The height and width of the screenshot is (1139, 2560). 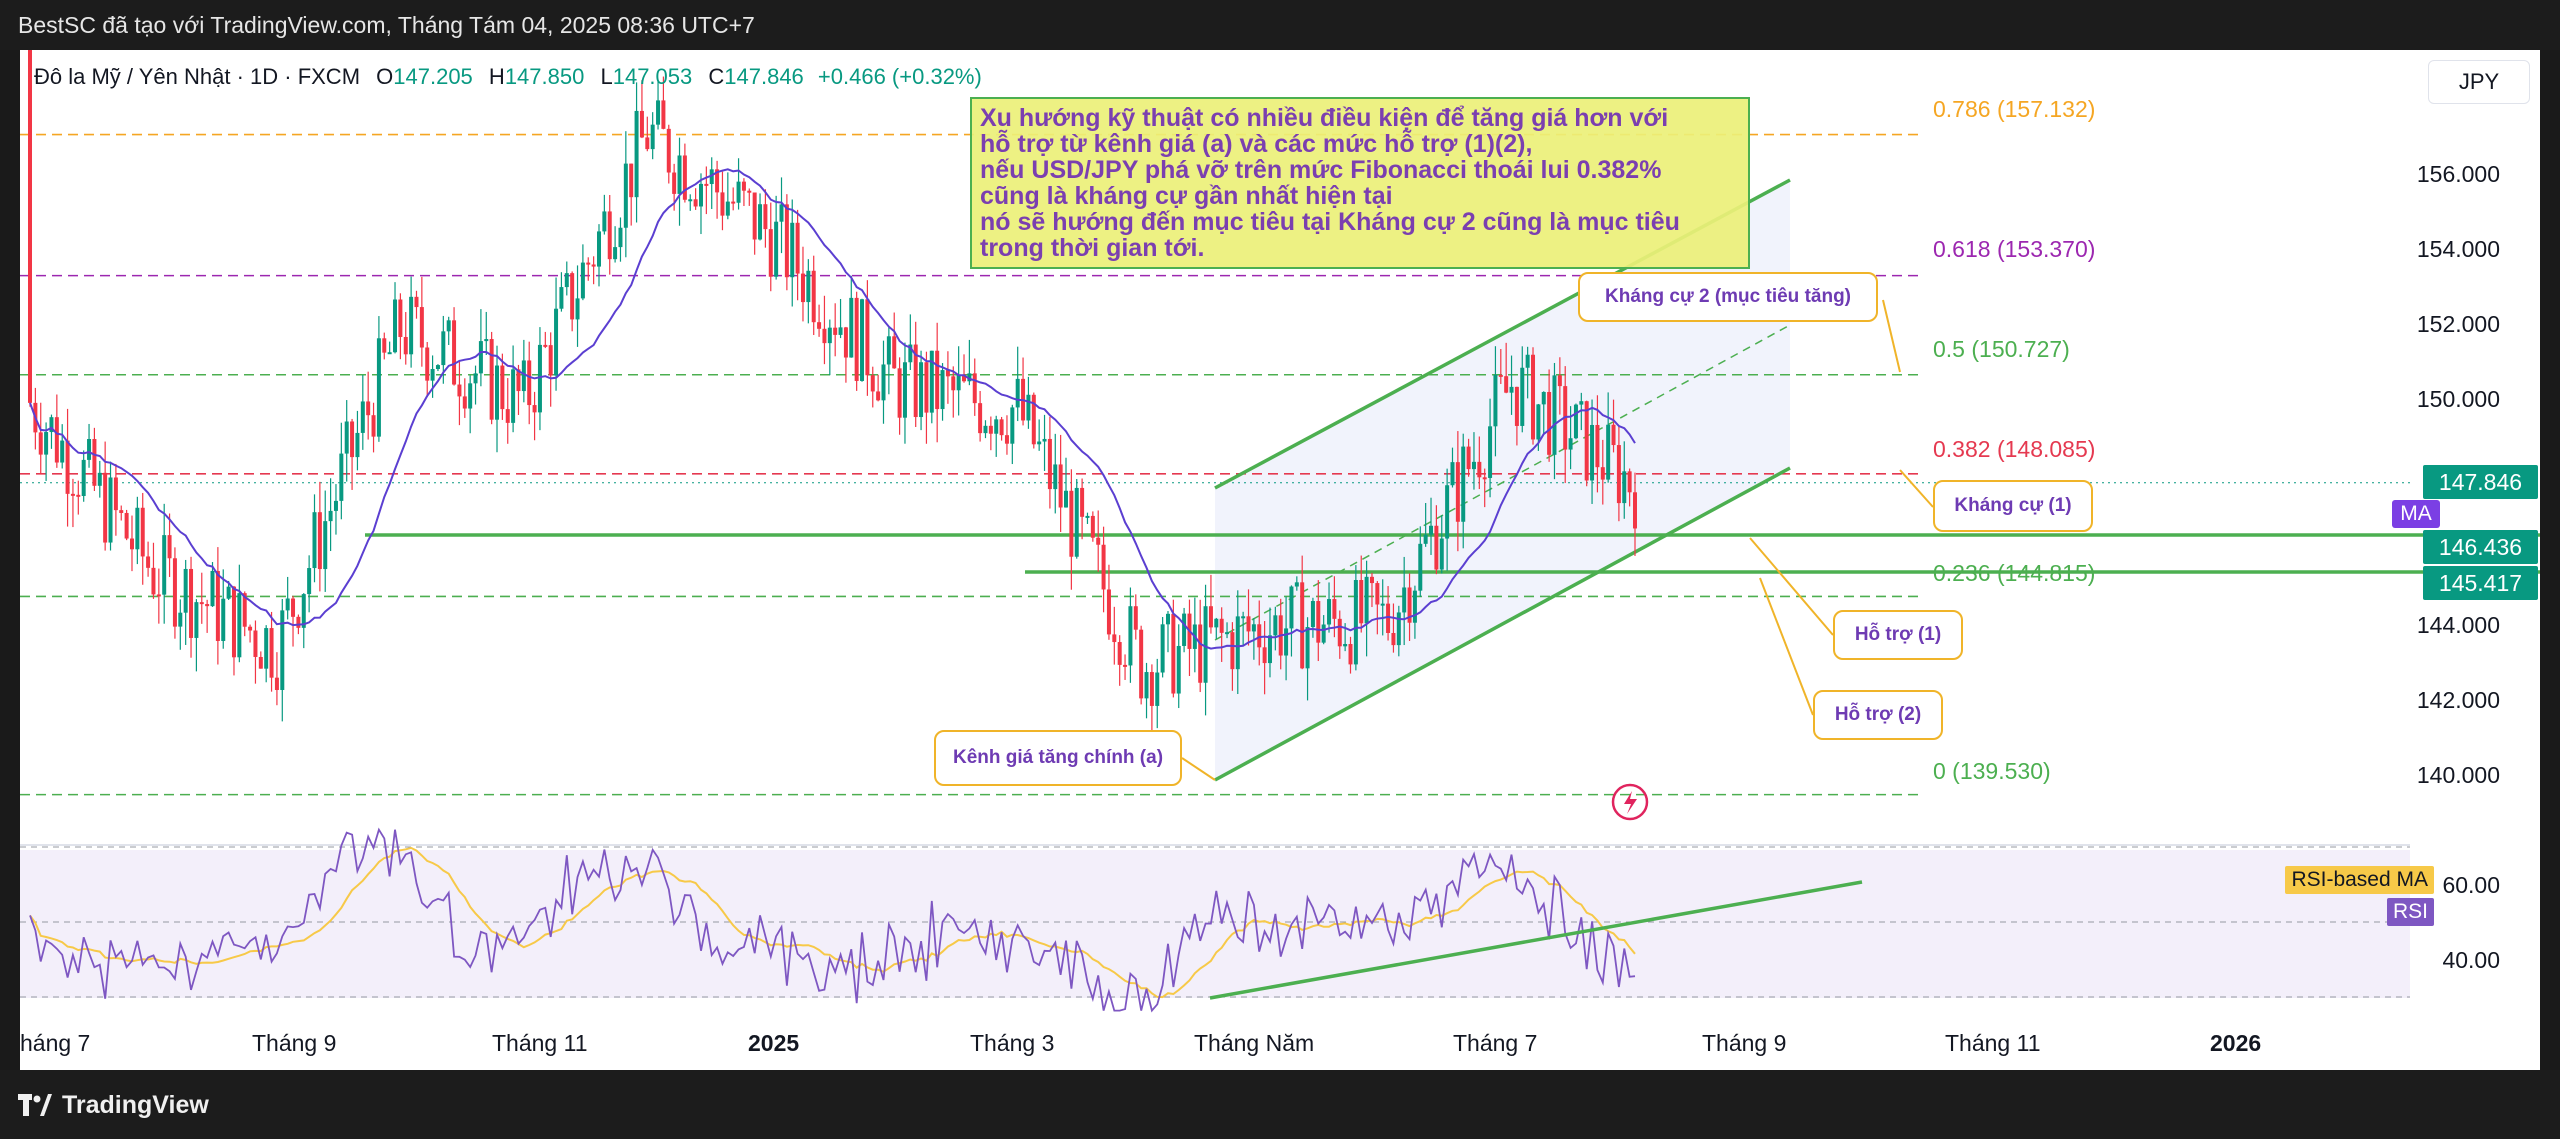 What do you see at coordinates (1898, 635) in the screenshot?
I see `support1-callout: Hỗ trợ (1)` at bounding box center [1898, 635].